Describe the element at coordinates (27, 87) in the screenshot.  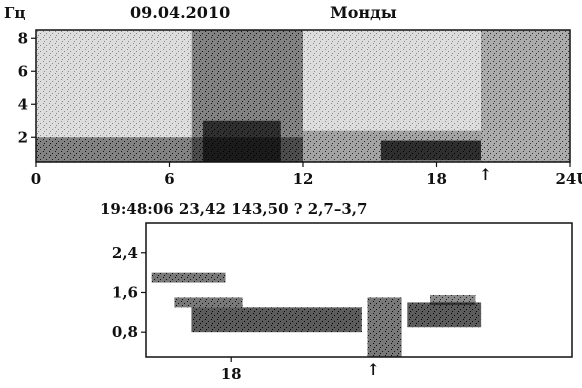
I see `y-axis-main: 2 4 6 8` at that location.